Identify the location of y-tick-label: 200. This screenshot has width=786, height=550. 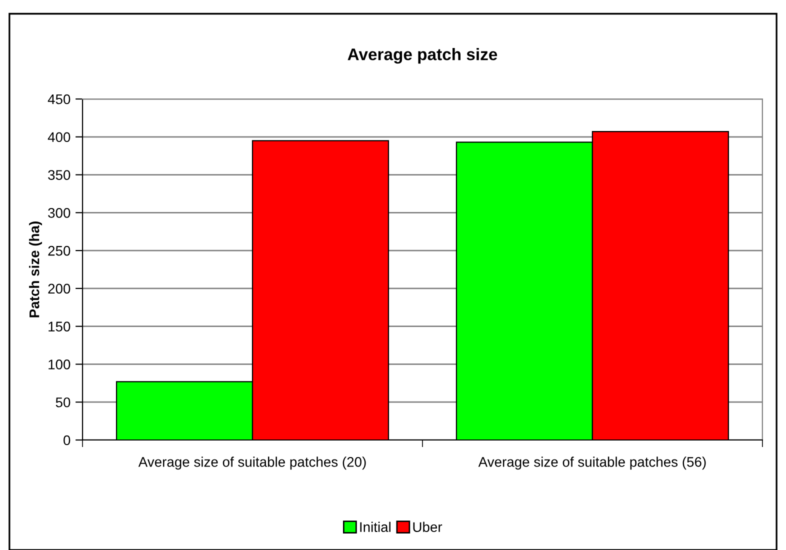
(59, 289).